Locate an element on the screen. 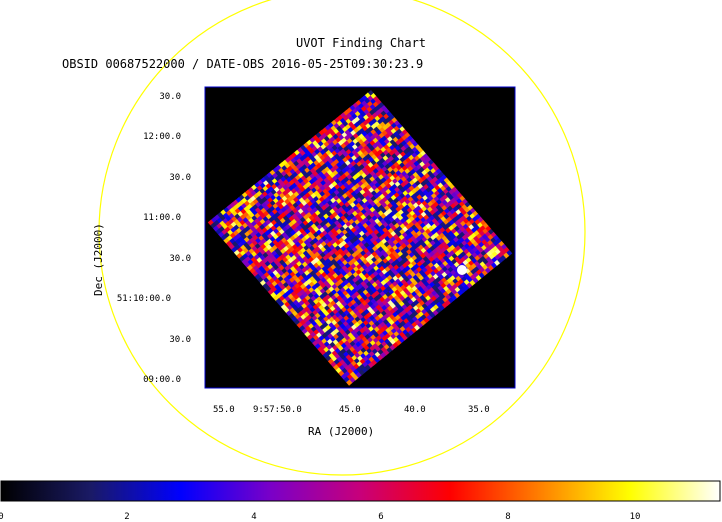 The height and width of the screenshot is (522, 722). colorbar-tick-label: 10 is located at coordinates (635, 517).